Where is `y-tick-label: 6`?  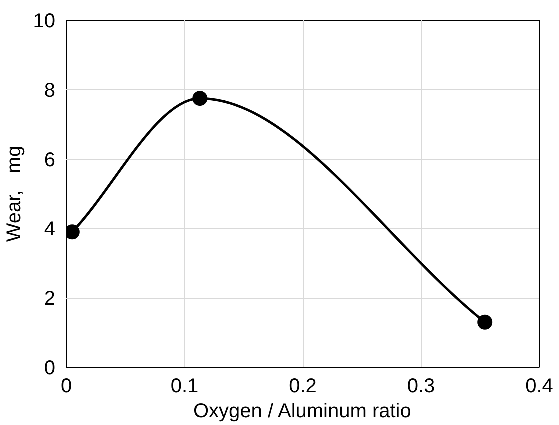 y-tick-label: 6 is located at coordinates (50, 160).